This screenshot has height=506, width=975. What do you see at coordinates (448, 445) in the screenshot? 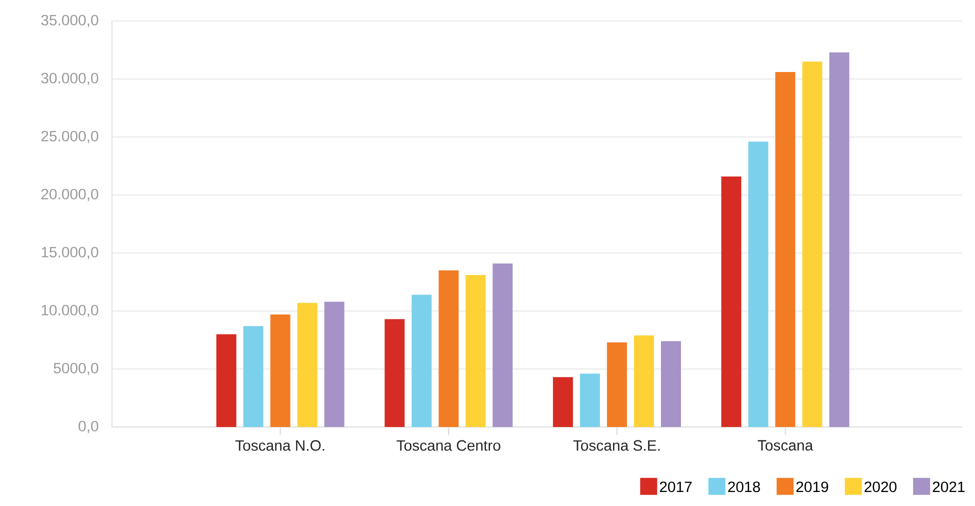
I see `x-tick-label: Toscana Centro` at bounding box center [448, 445].